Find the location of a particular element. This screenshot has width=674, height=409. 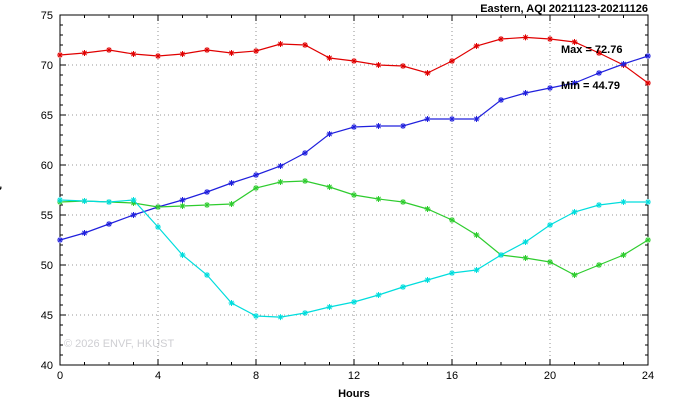

x-axis-label: Hours is located at coordinates (354, 394).